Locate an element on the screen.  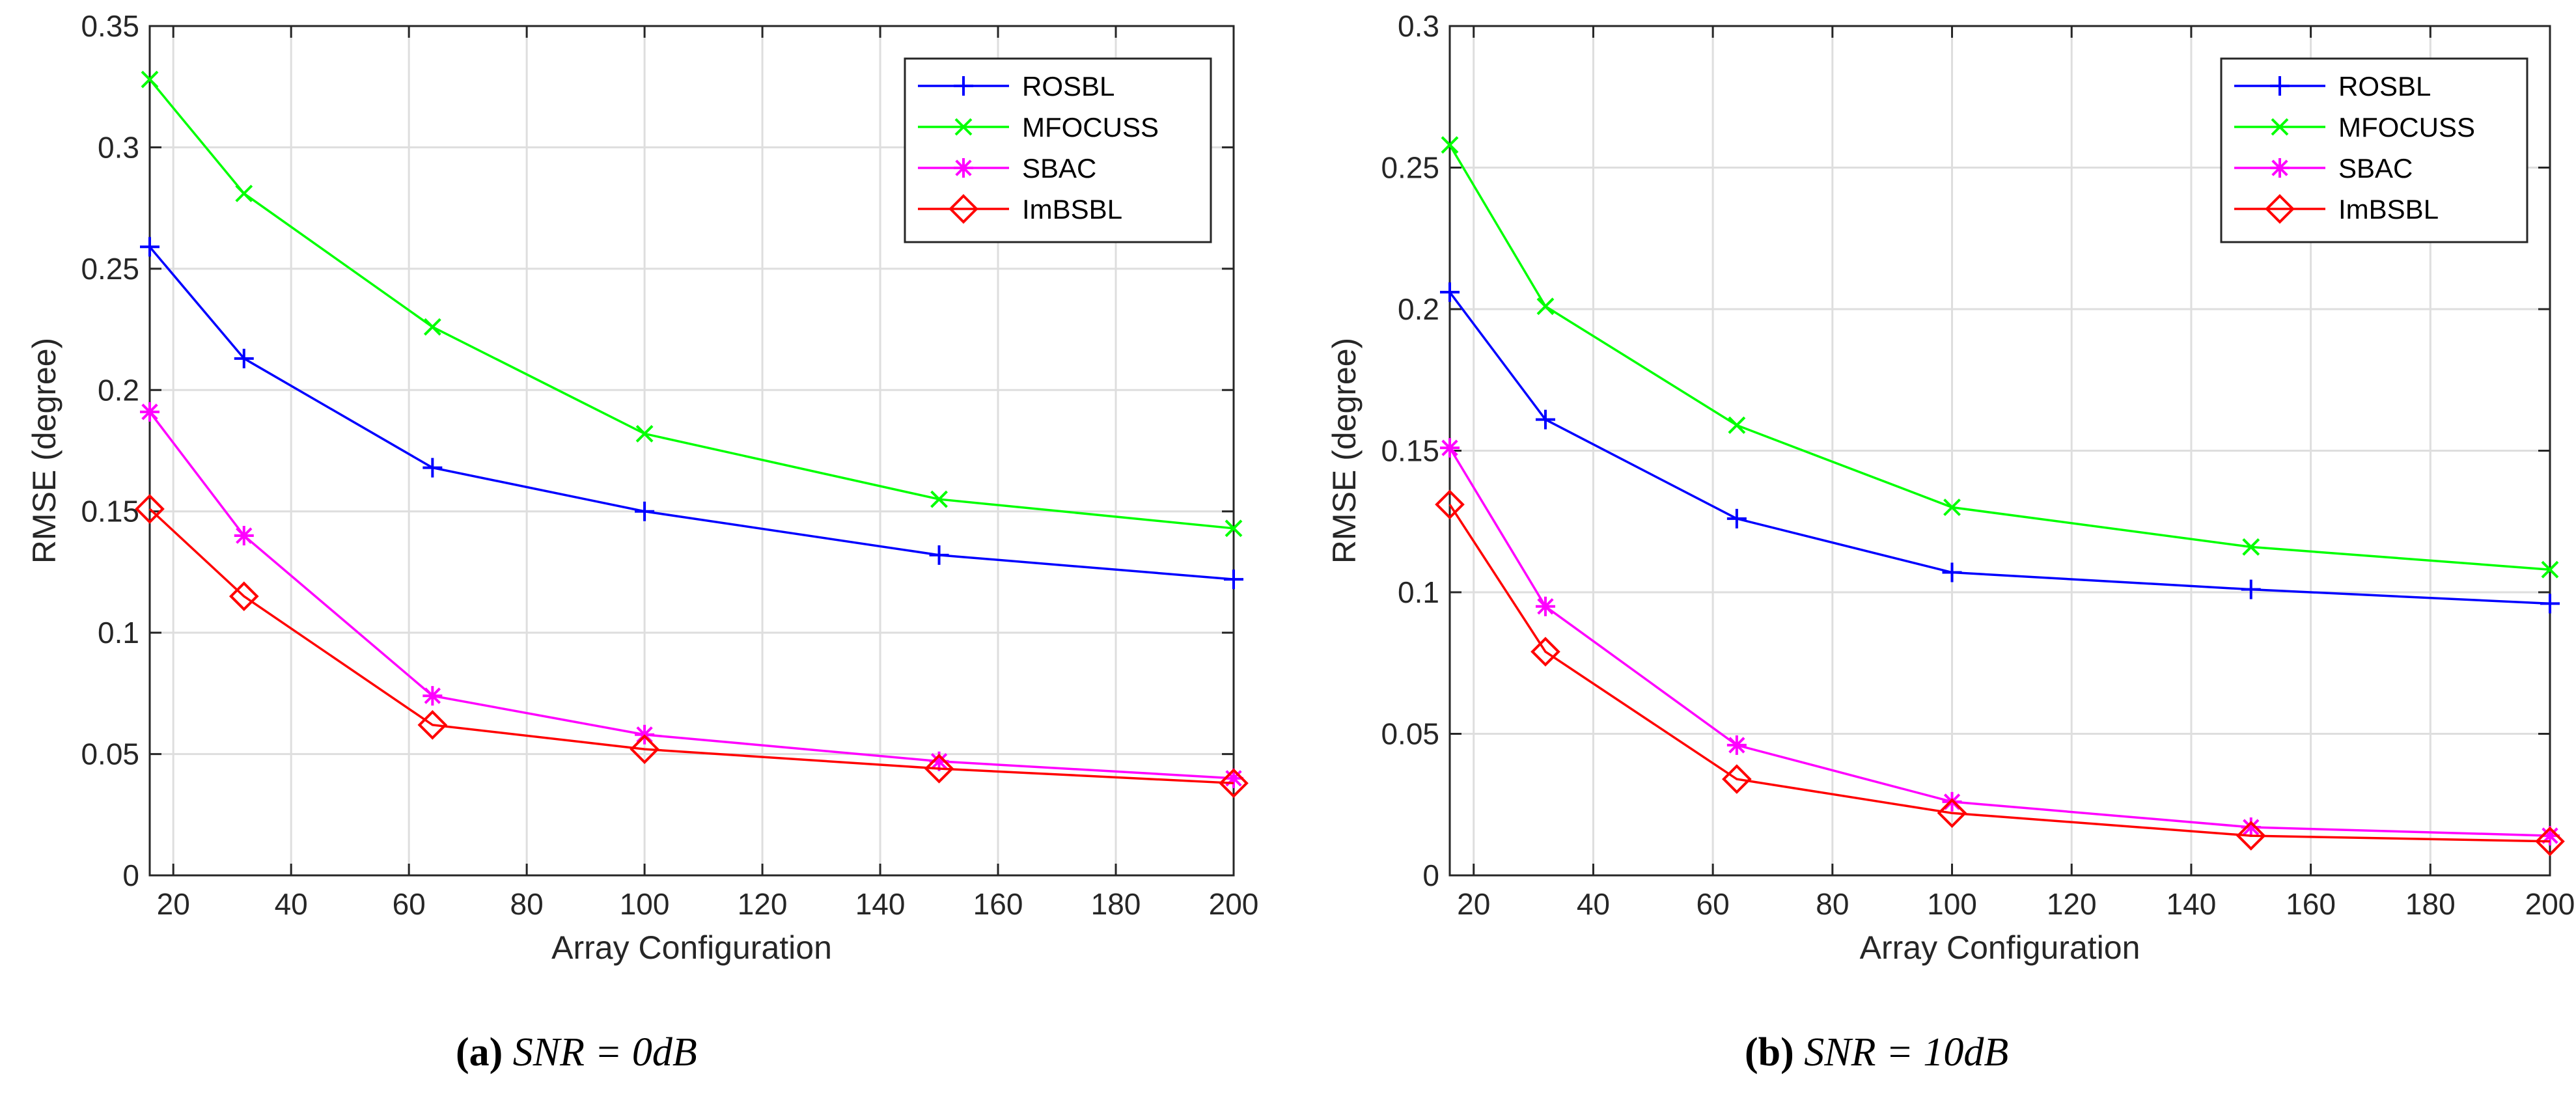
x-tick-label-a-6: 140 is located at coordinates (880, 904).